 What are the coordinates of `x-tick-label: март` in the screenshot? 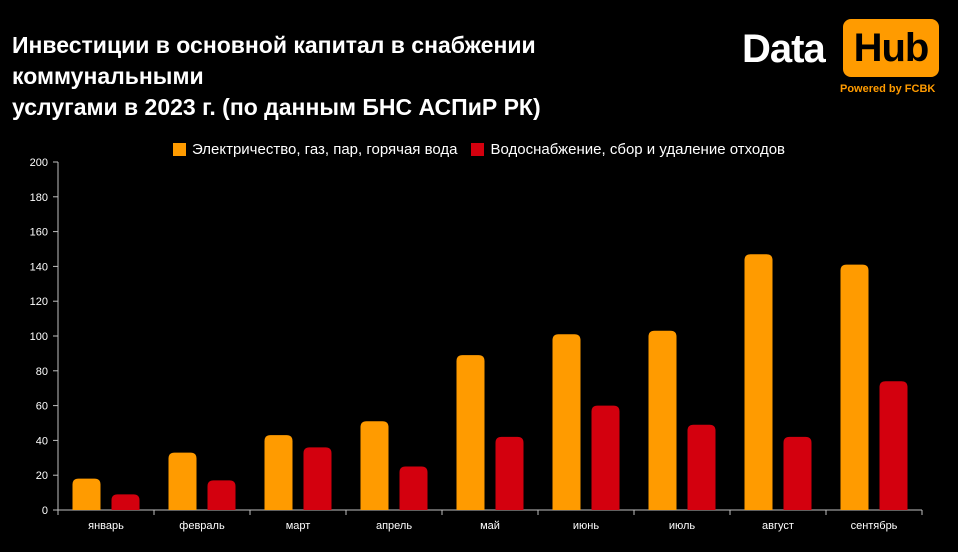 It's located at (298, 526).